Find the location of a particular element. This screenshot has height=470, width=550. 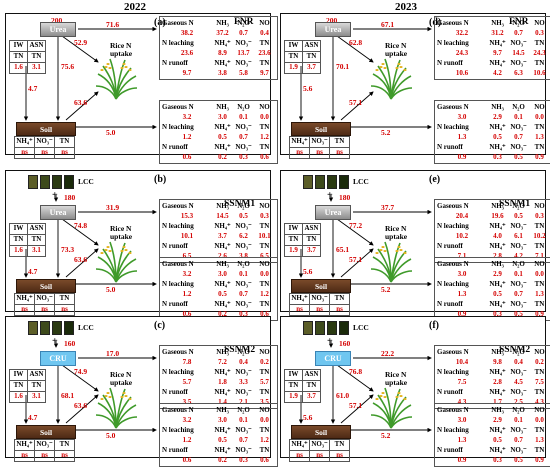

panel-label: (e) is located at coordinates (435, 179).